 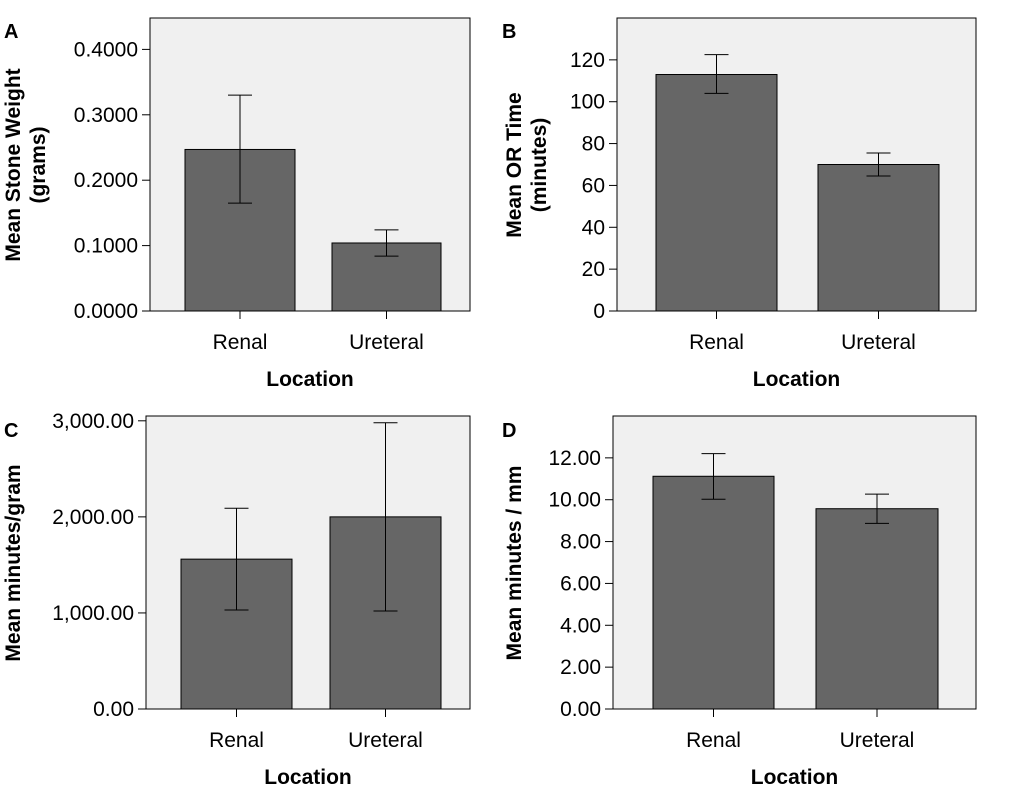 What do you see at coordinates (580, 667) in the screenshot?
I see `y-tick-label: 2.00` at bounding box center [580, 667].